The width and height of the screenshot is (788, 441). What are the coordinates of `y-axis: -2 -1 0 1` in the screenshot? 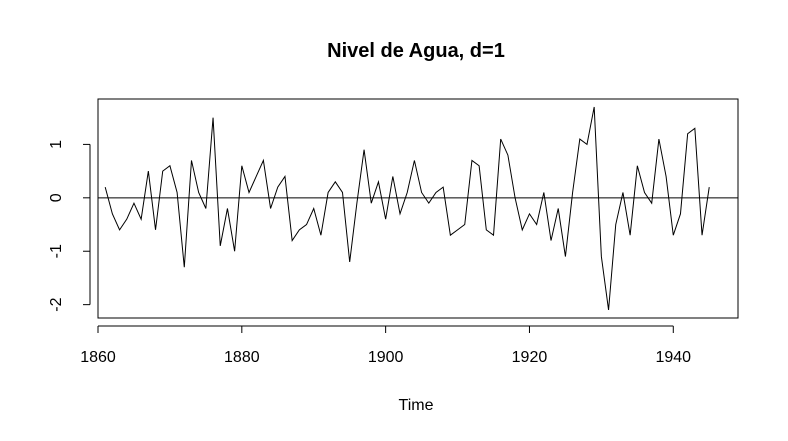 It's located at (69, 226).